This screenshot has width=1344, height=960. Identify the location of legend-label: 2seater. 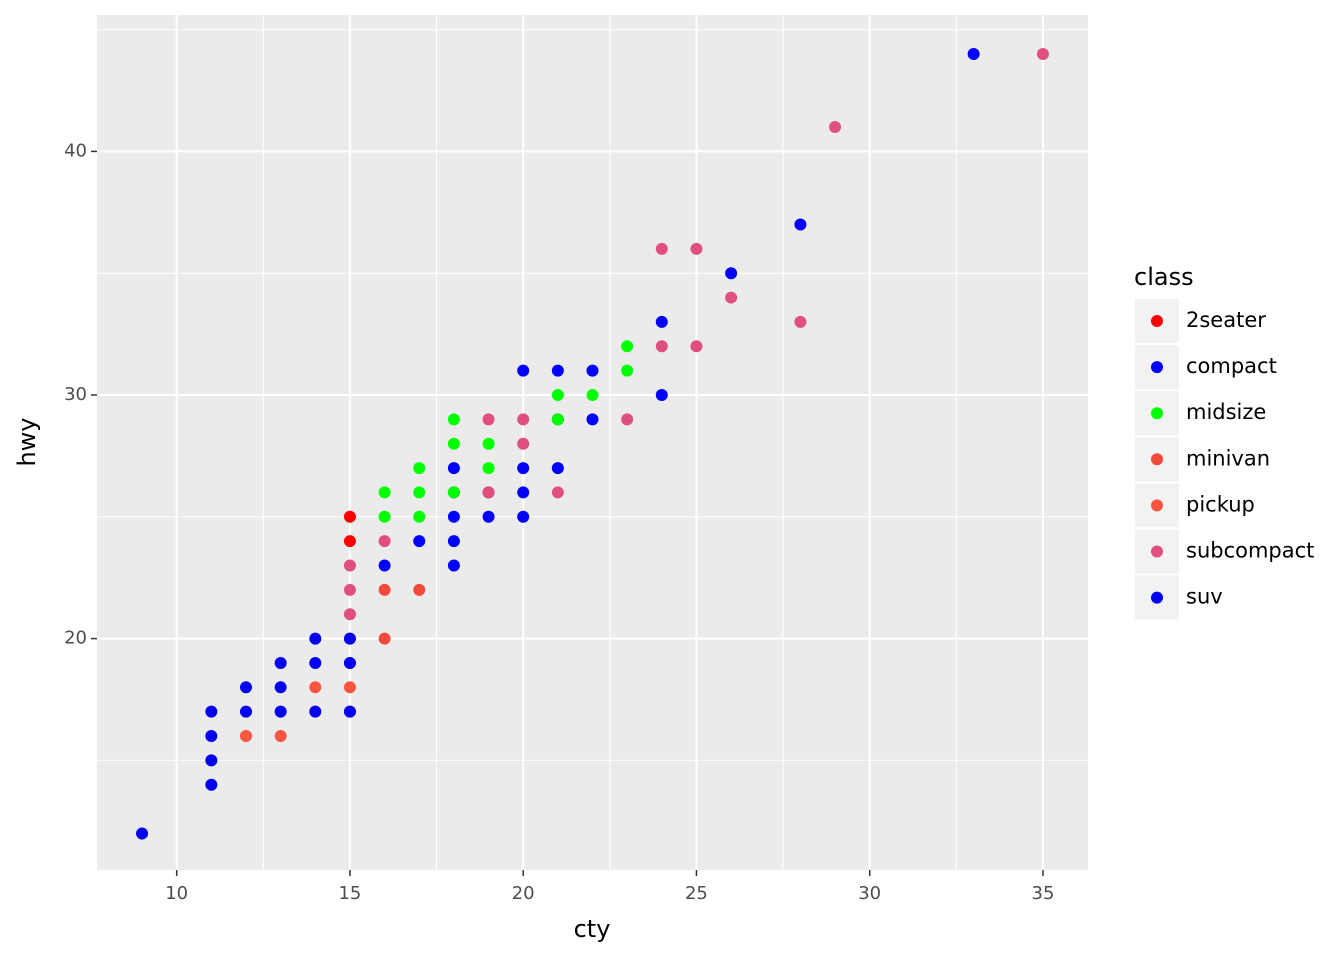
(1226, 320).